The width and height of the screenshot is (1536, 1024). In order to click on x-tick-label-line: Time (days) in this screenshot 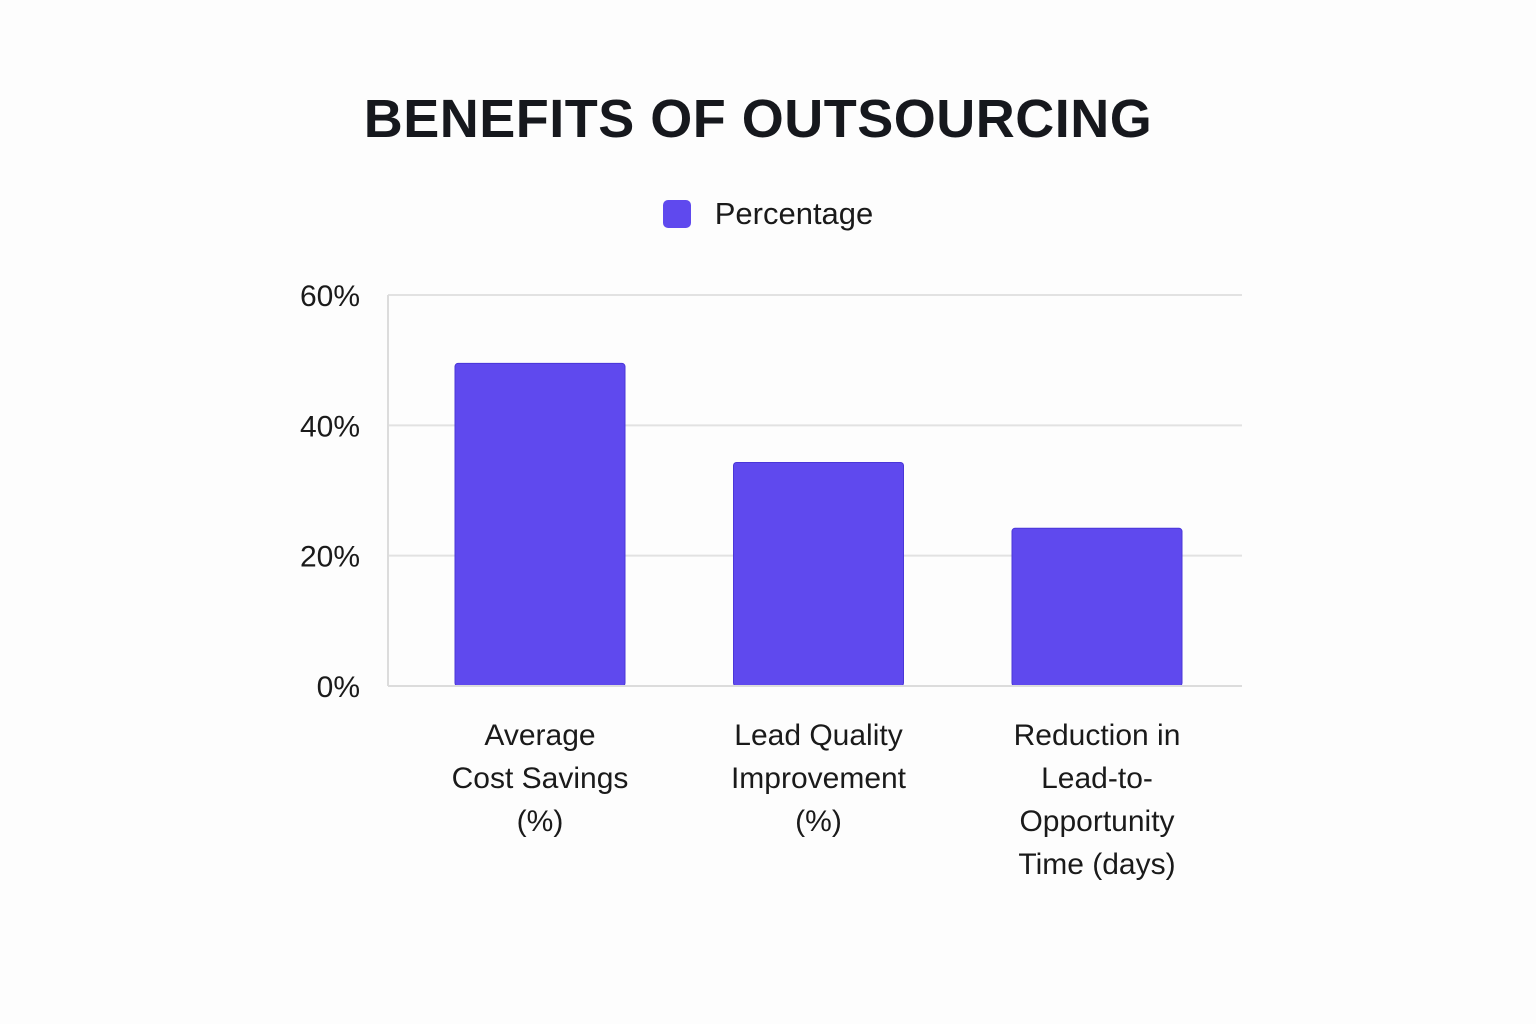, I will do `click(1097, 864)`.